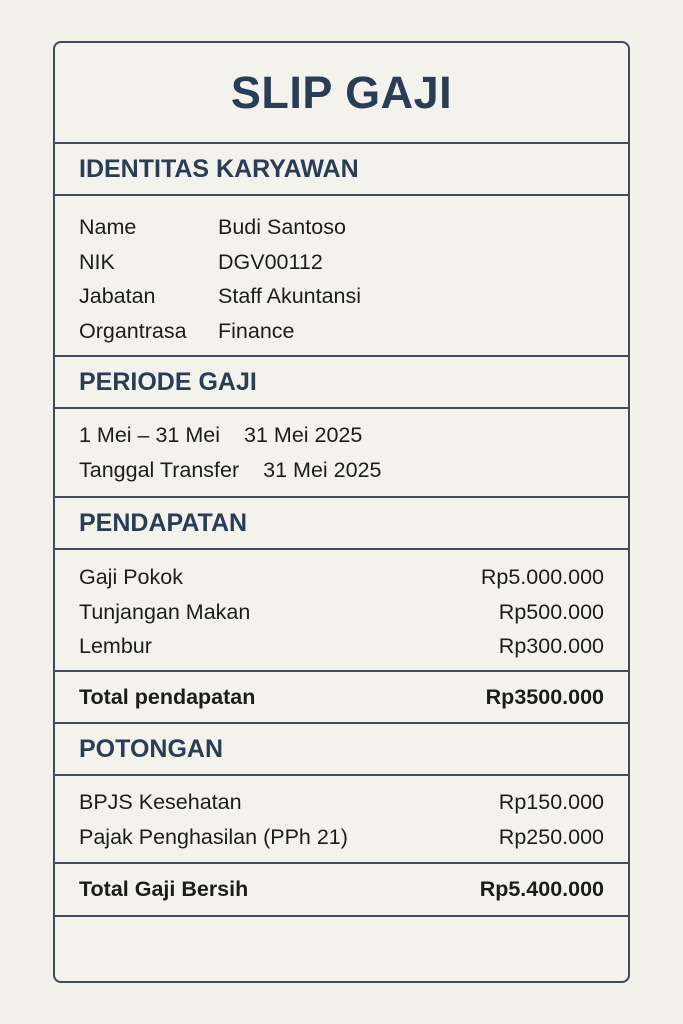  What do you see at coordinates (163, 522) in the screenshot?
I see `section-heading: PENDAPATAN` at bounding box center [163, 522].